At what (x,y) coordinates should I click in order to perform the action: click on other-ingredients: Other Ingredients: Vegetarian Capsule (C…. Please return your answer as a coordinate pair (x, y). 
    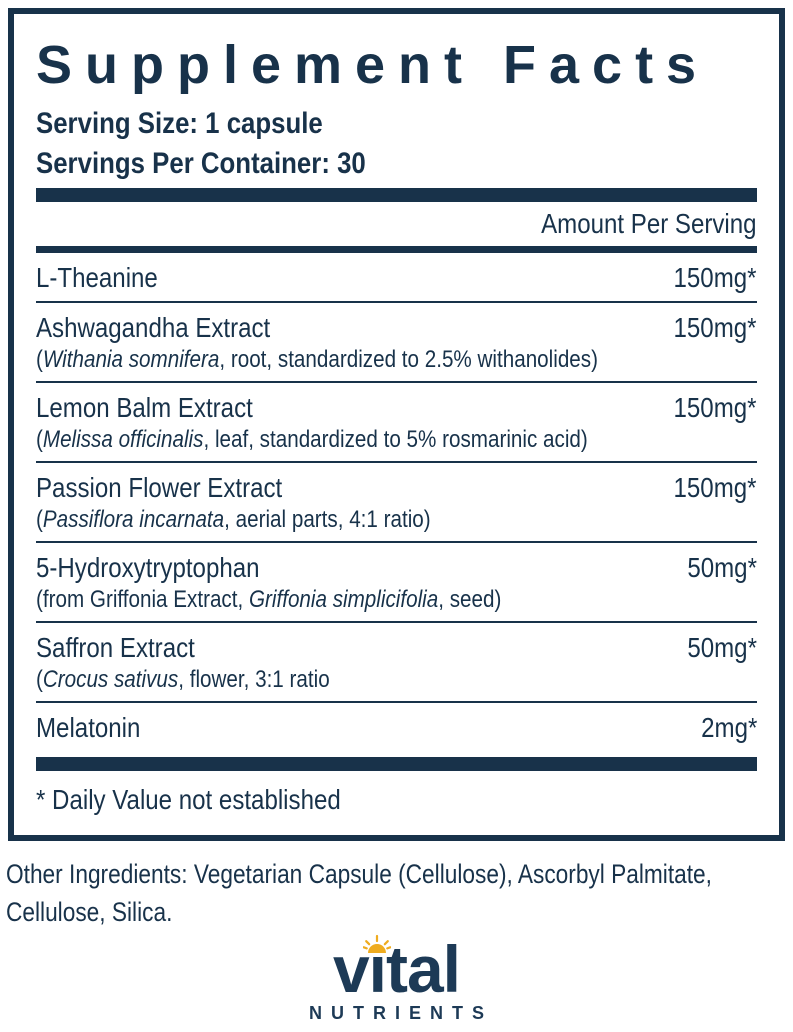
    Looking at the image, I should click on (399, 893).